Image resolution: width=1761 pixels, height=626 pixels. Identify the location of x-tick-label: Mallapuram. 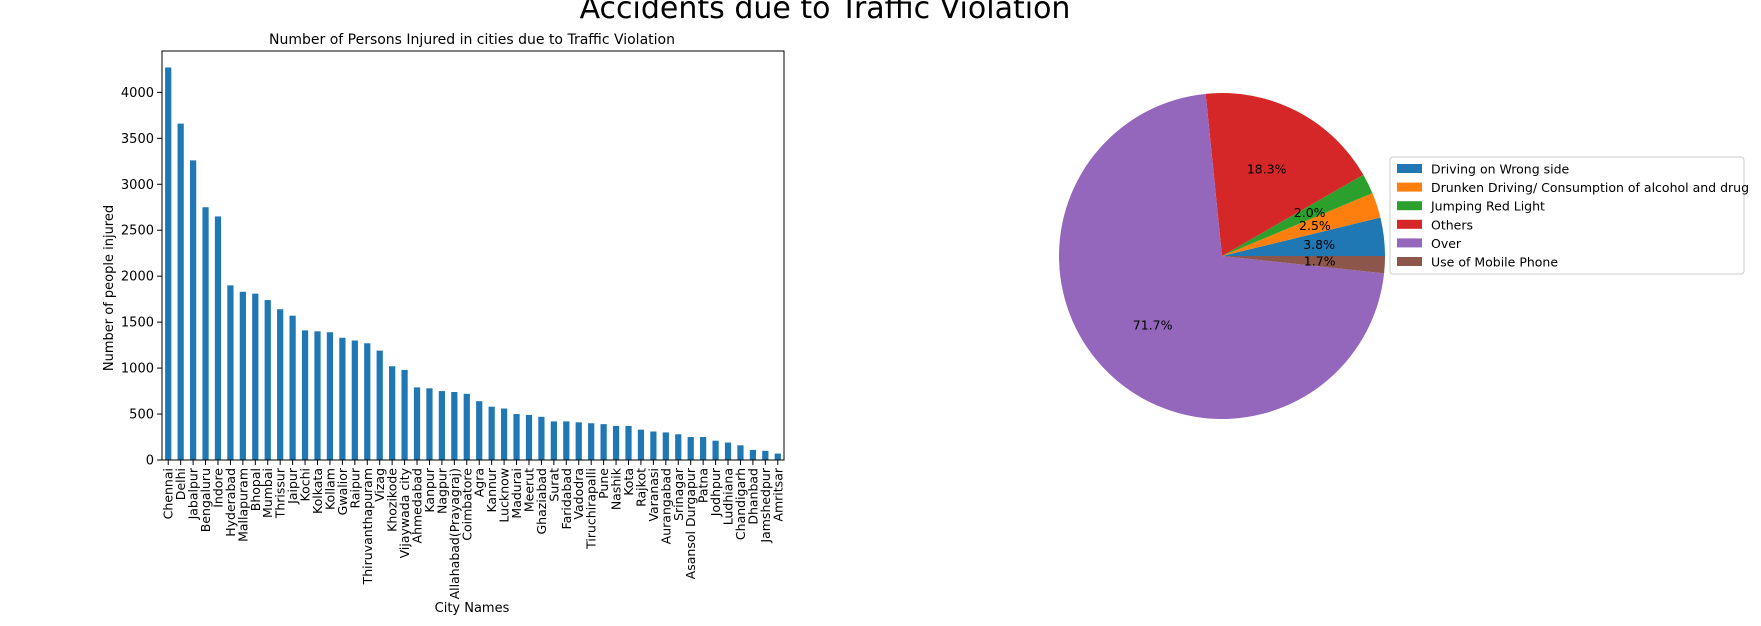
(242, 505).